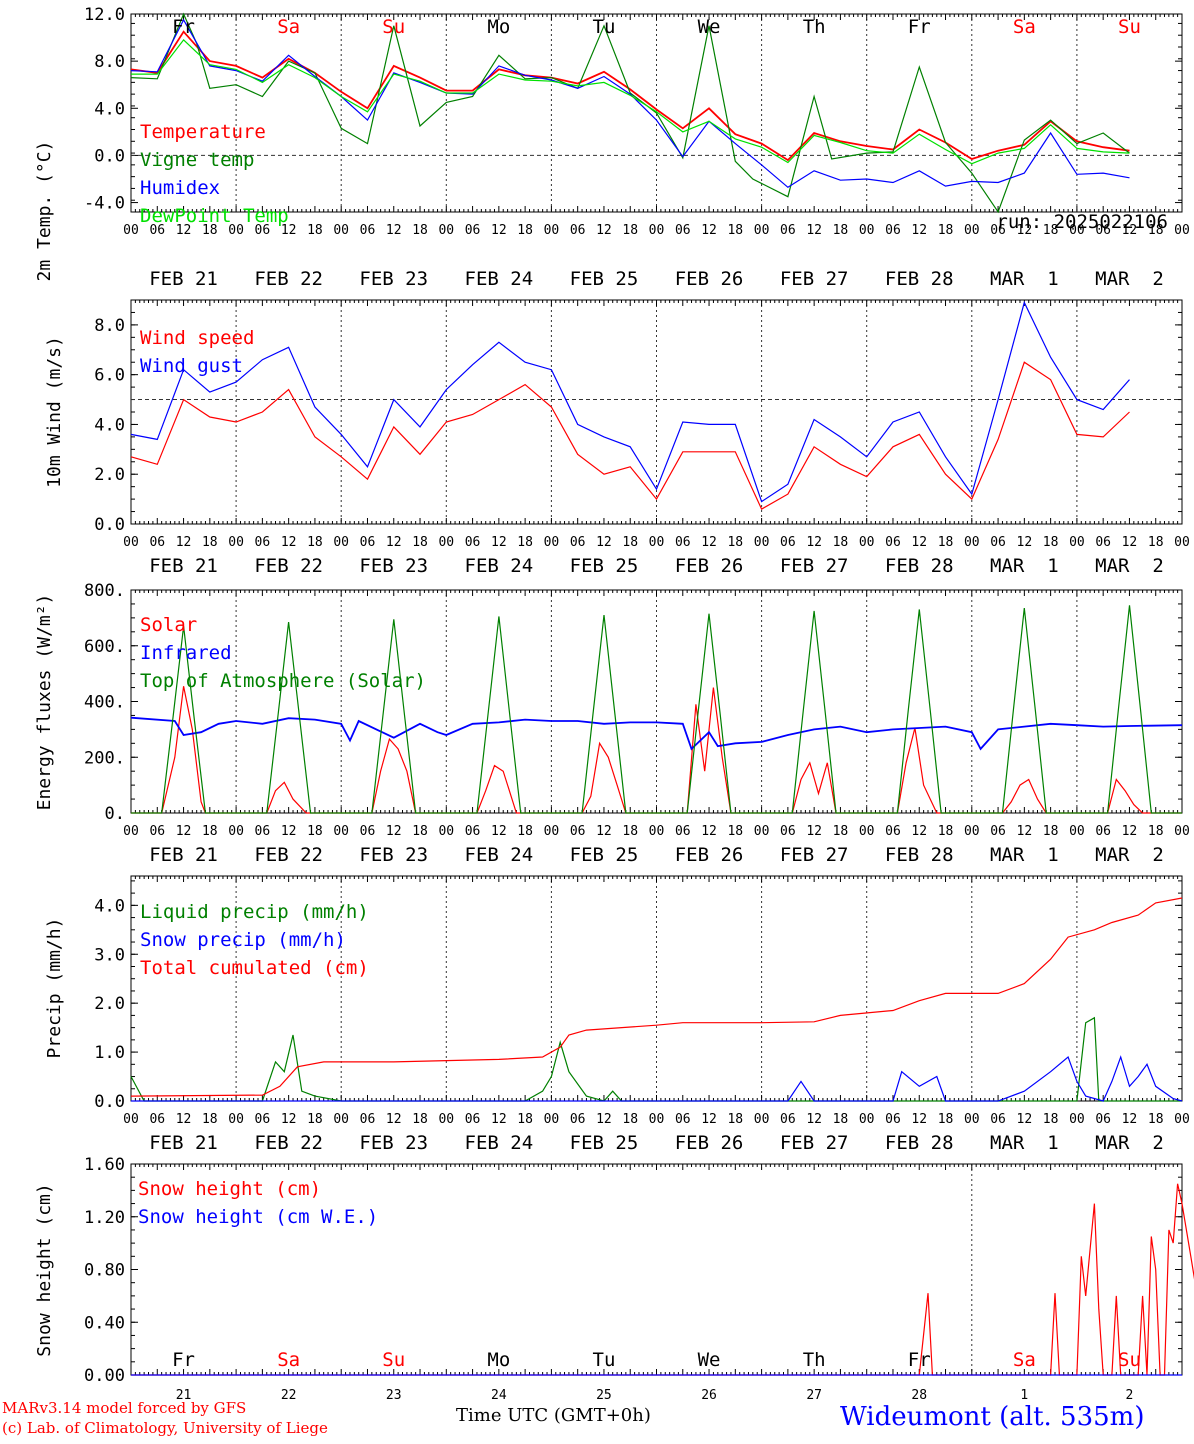 This screenshot has height=1444, width=1194. Describe the element at coordinates (109, 475) in the screenshot. I see `y-tick-label: 2.0` at that location.